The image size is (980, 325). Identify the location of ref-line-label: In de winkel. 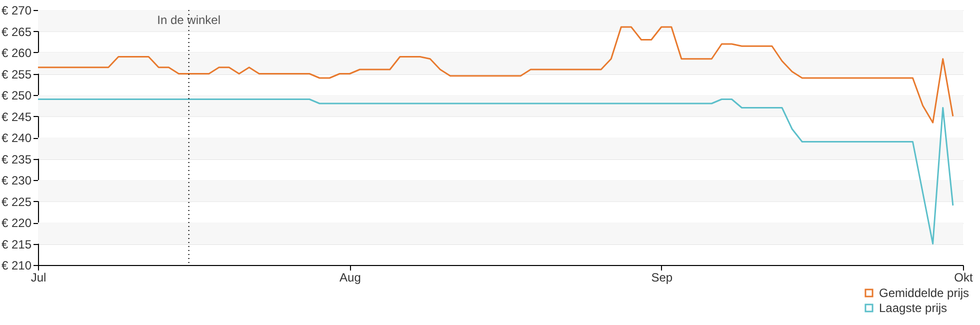
(189, 20).